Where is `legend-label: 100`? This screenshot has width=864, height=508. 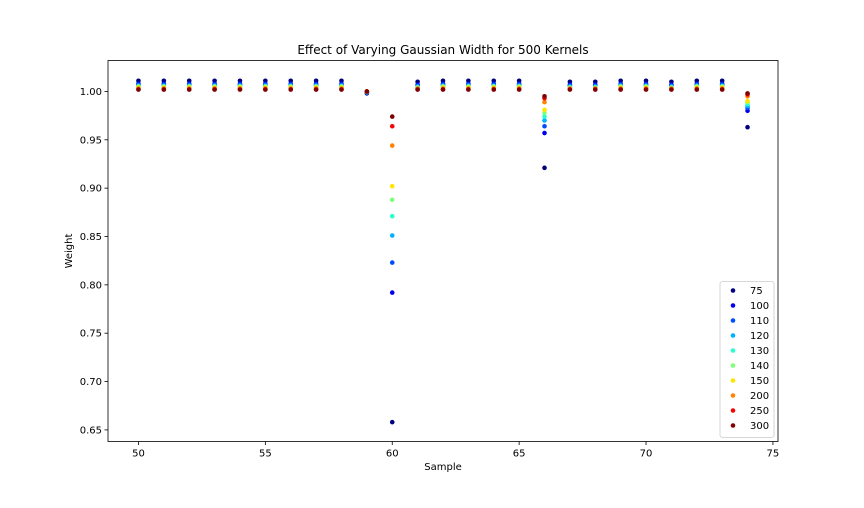
legend-label: 100 is located at coordinates (759, 306).